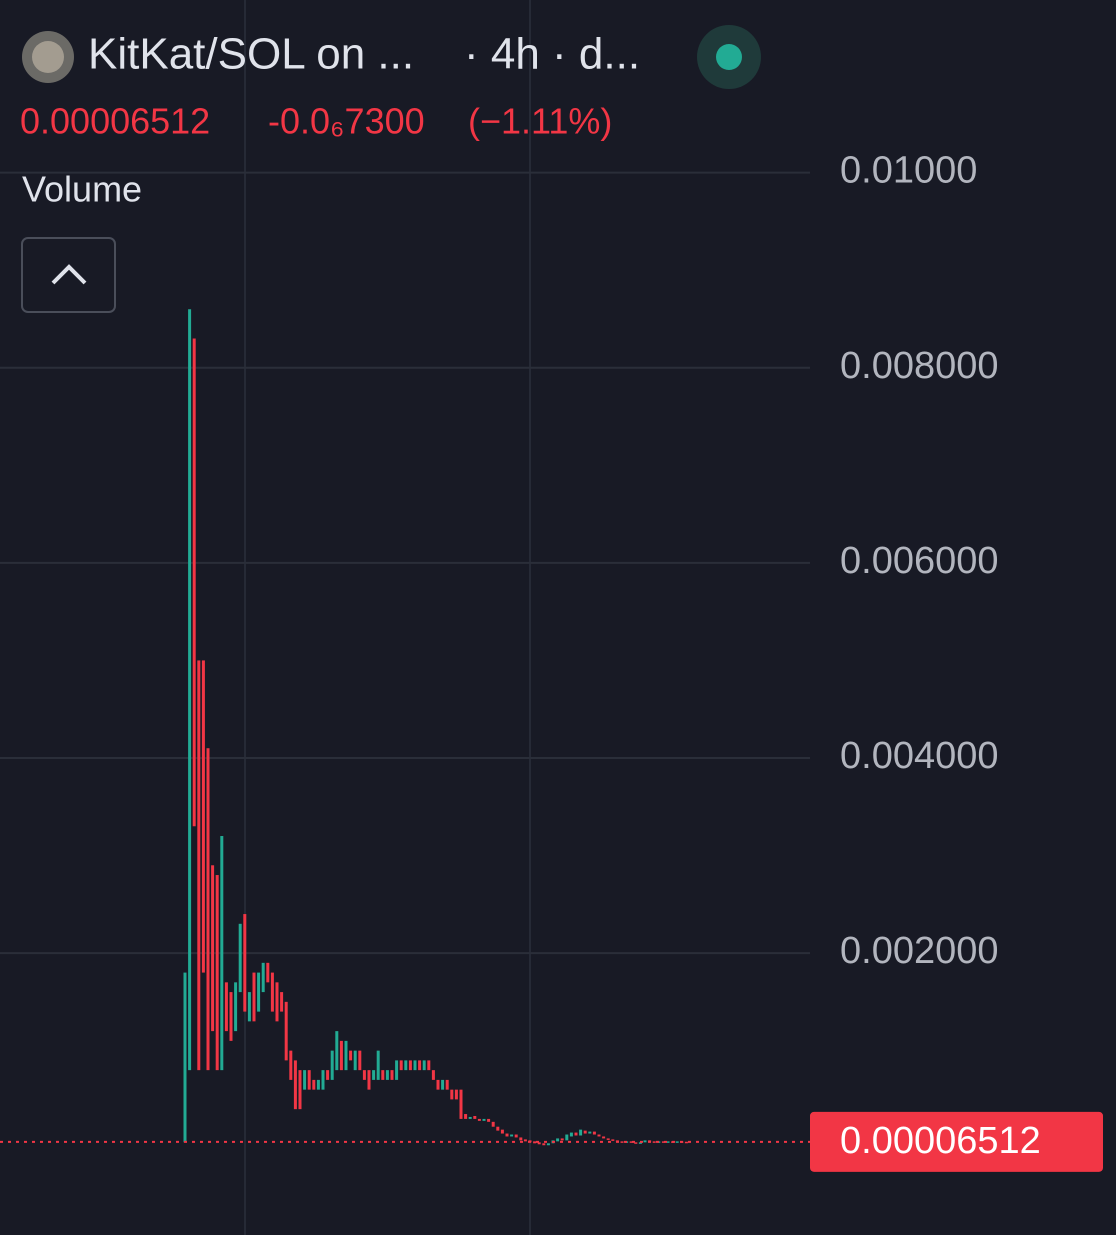  Describe the element at coordinates (940, 1141) in the screenshot. I see `last-price-tag-label: 0.00006512` at that location.